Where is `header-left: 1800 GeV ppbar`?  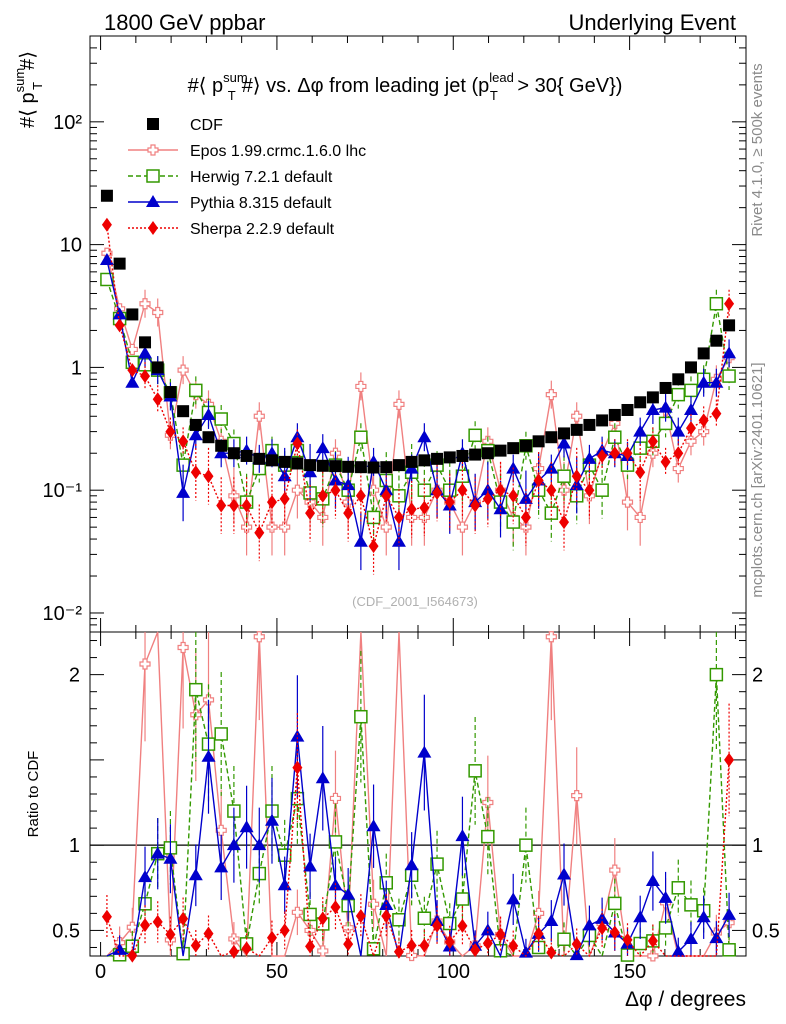 header-left: 1800 GeV ppbar is located at coordinates (184, 22).